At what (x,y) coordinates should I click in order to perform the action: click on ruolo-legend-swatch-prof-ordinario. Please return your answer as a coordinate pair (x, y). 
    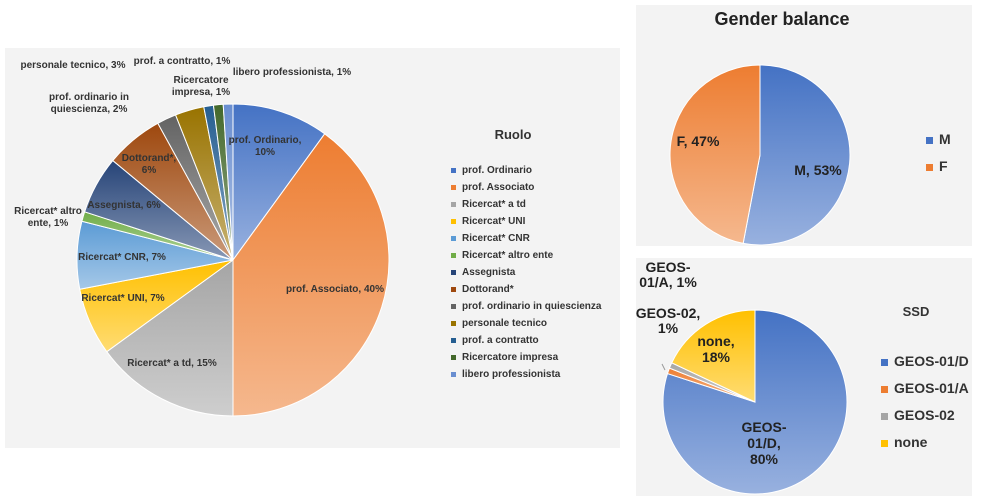
    Looking at the image, I should click on (453, 170).